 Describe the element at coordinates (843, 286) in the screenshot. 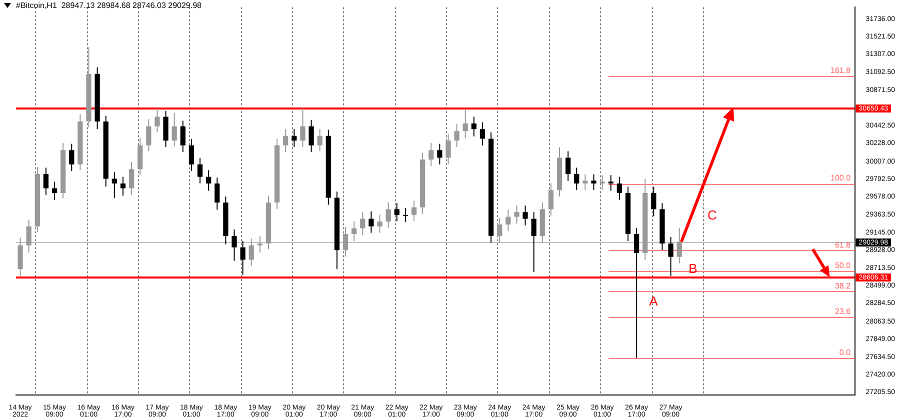

I see `annotation: 38.2` at that location.